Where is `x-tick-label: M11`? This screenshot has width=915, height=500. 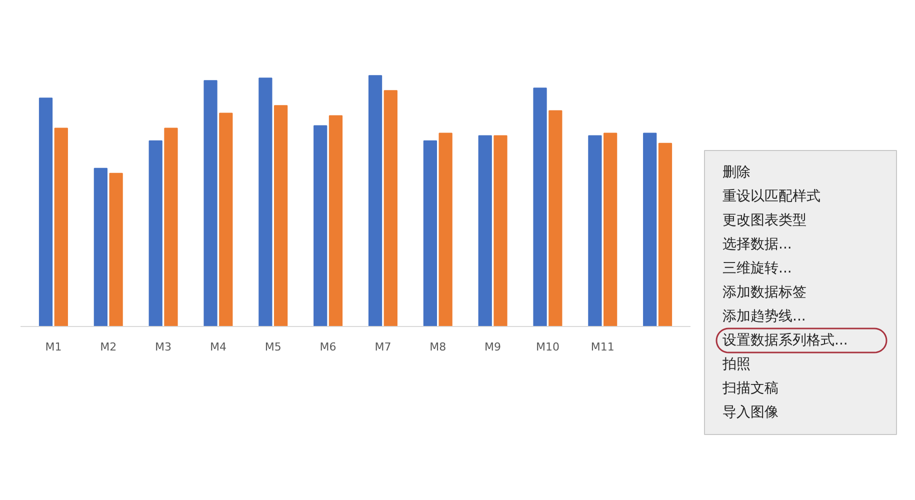
x-tick-label: M11 is located at coordinates (602, 347).